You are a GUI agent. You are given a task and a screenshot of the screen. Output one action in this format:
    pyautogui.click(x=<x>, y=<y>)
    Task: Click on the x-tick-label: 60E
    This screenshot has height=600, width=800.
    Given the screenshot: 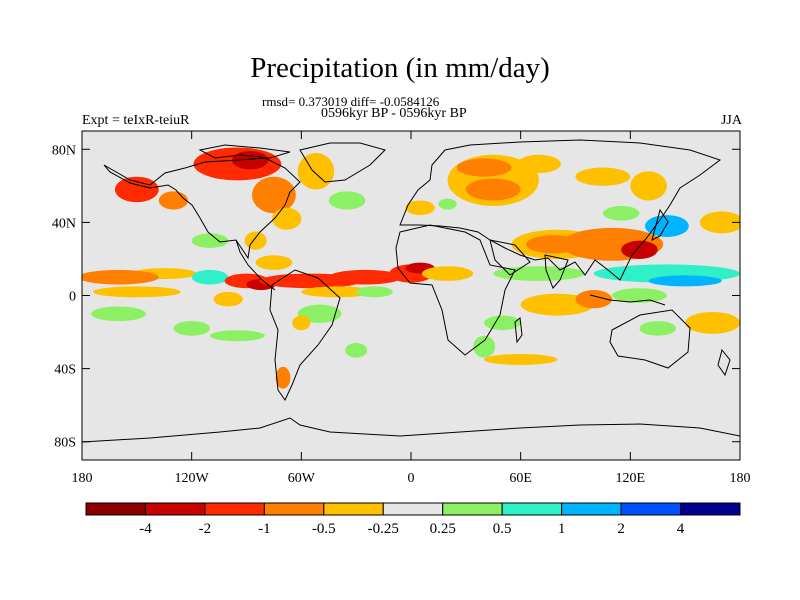 What is the action you would take?
    pyautogui.click(x=520, y=478)
    